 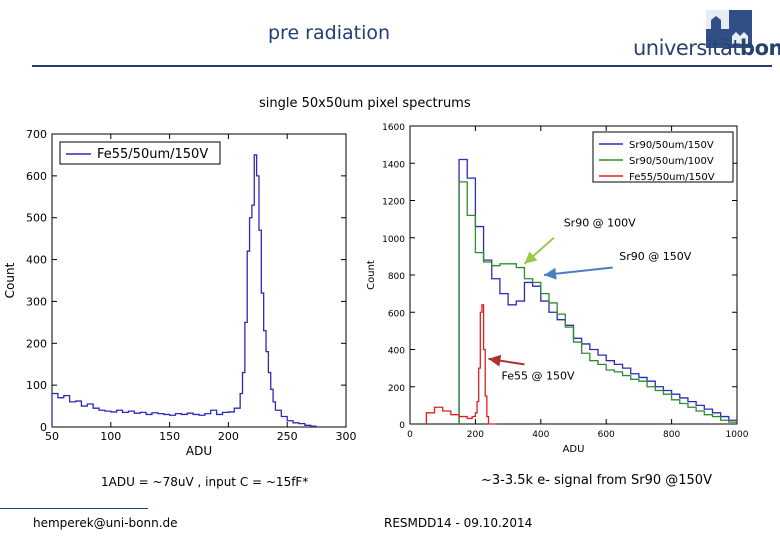 I want to click on x-tick-label: 50, so click(x=52, y=436).